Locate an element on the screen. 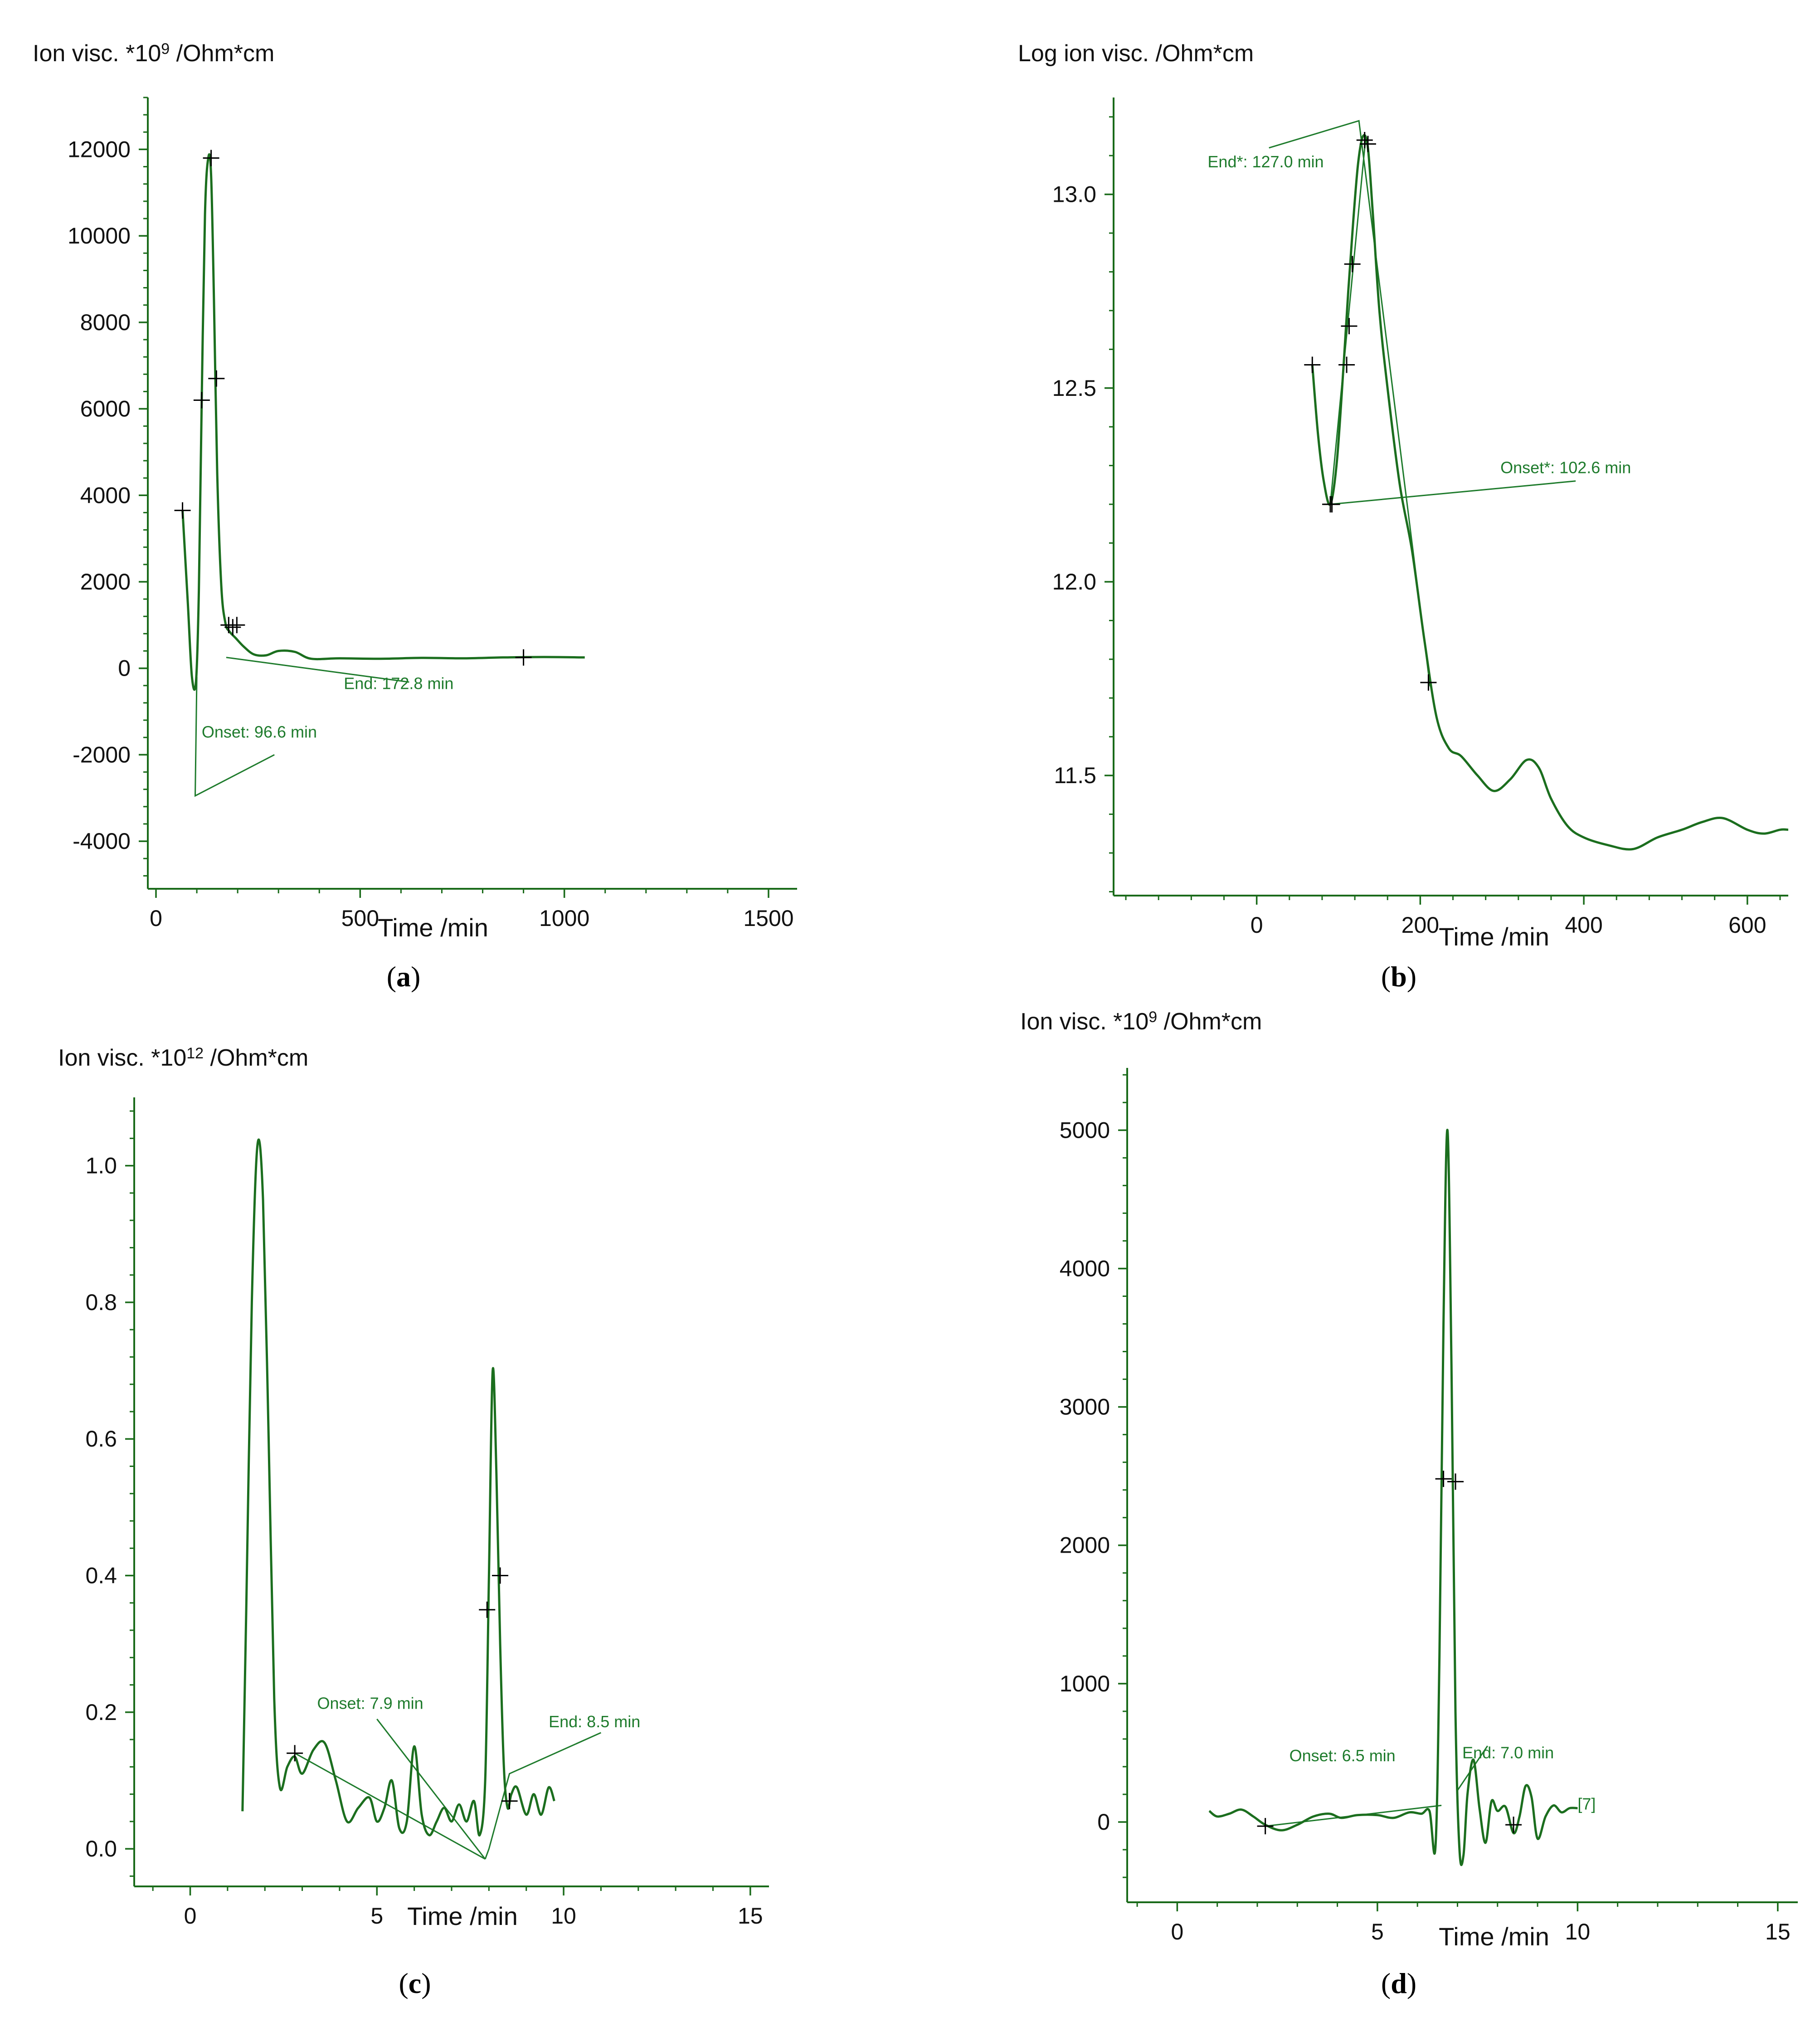 The width and height of the screenshot is (1820, 2017). y-axis-label: Ion visc. *1012 /Ohm*cm is located at coordinates (183, 1058).